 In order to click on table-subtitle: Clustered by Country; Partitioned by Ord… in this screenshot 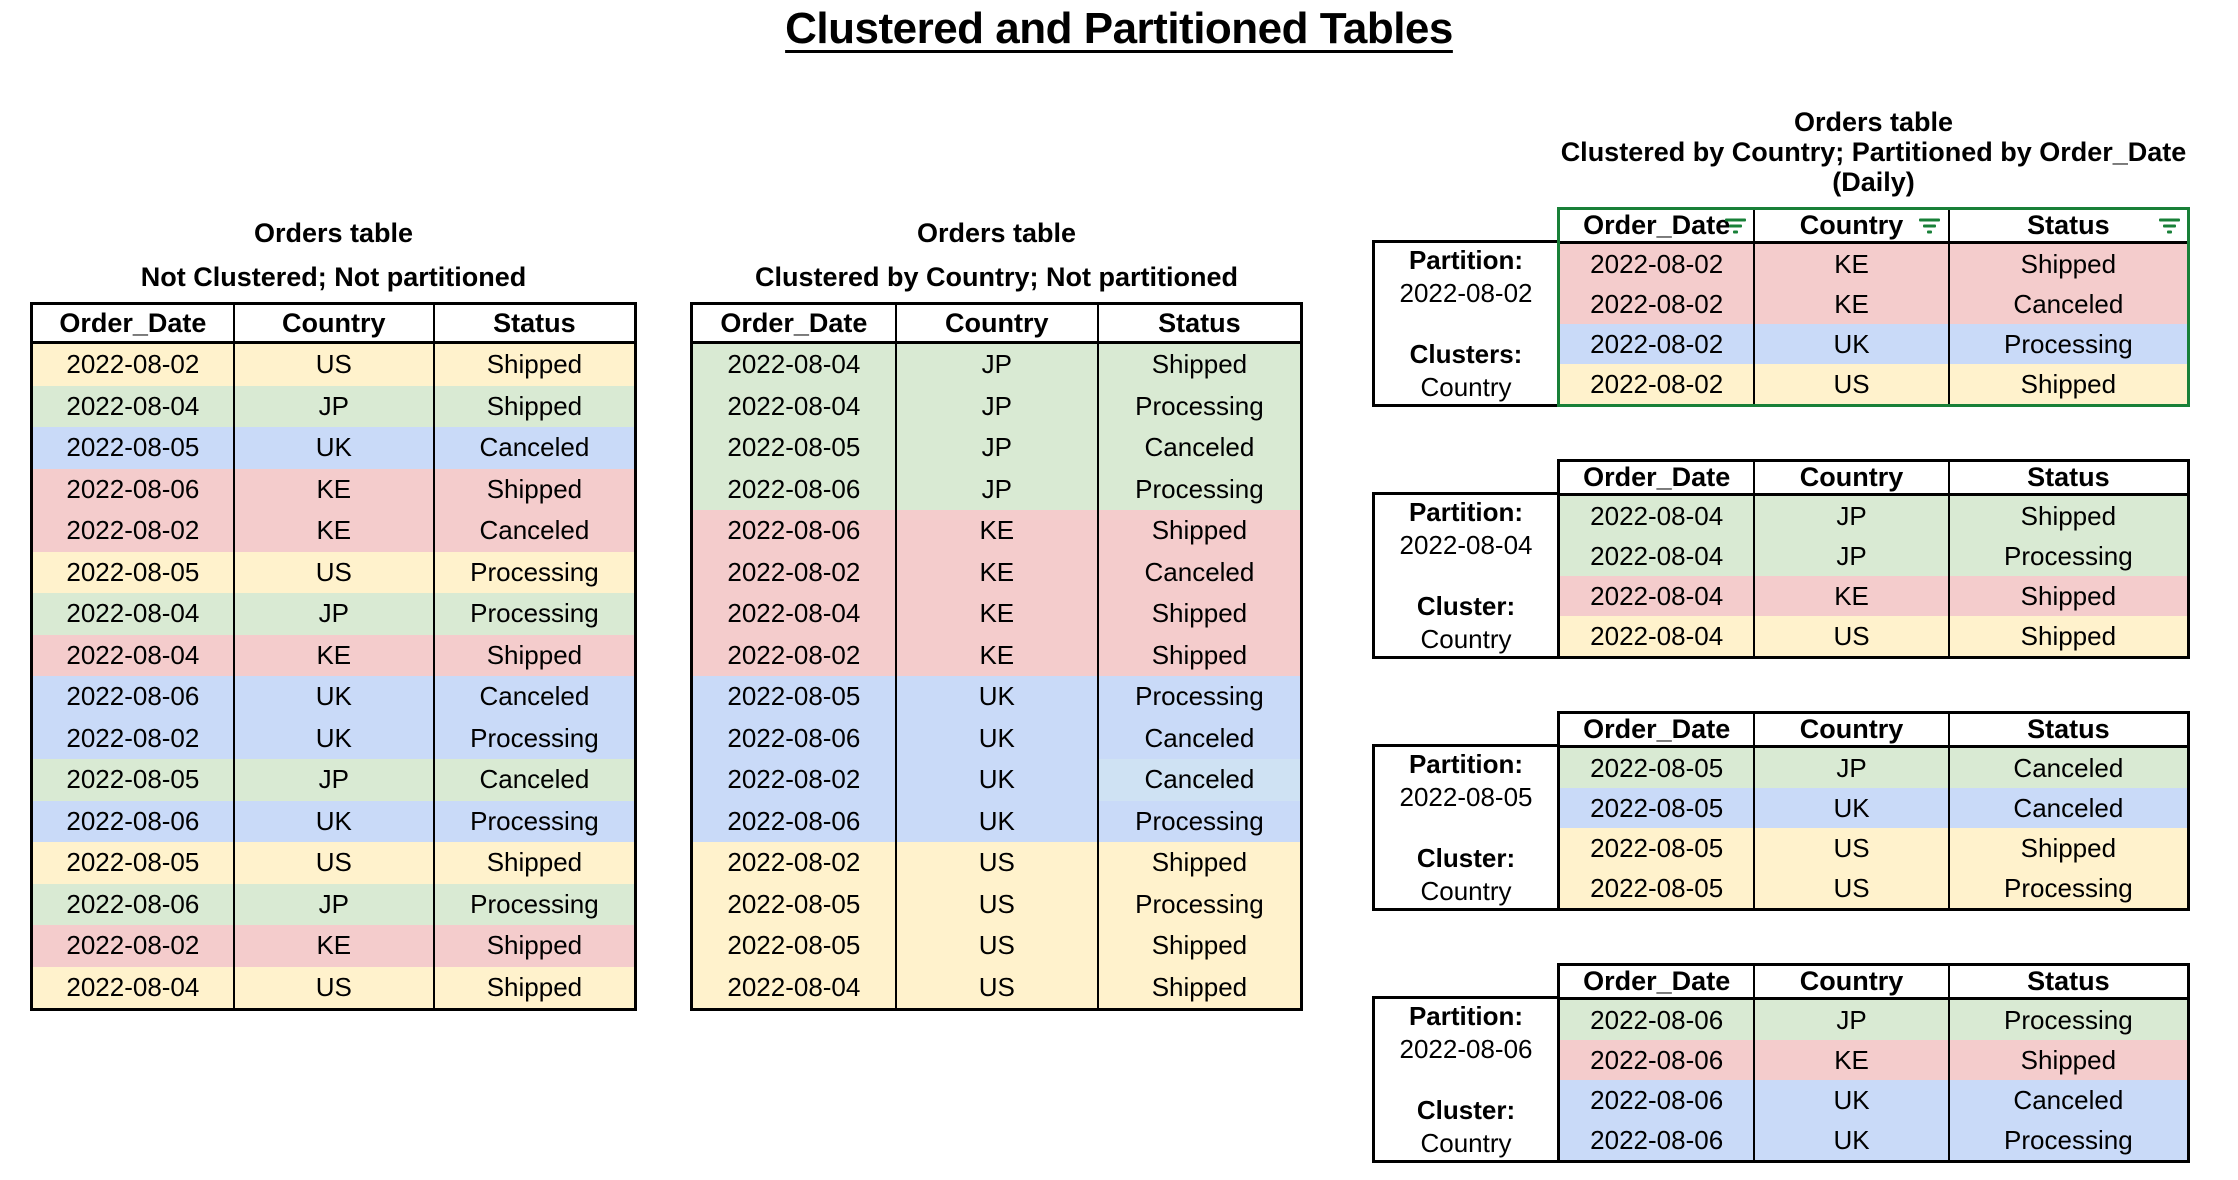, I will do `click(1873, 167)`.